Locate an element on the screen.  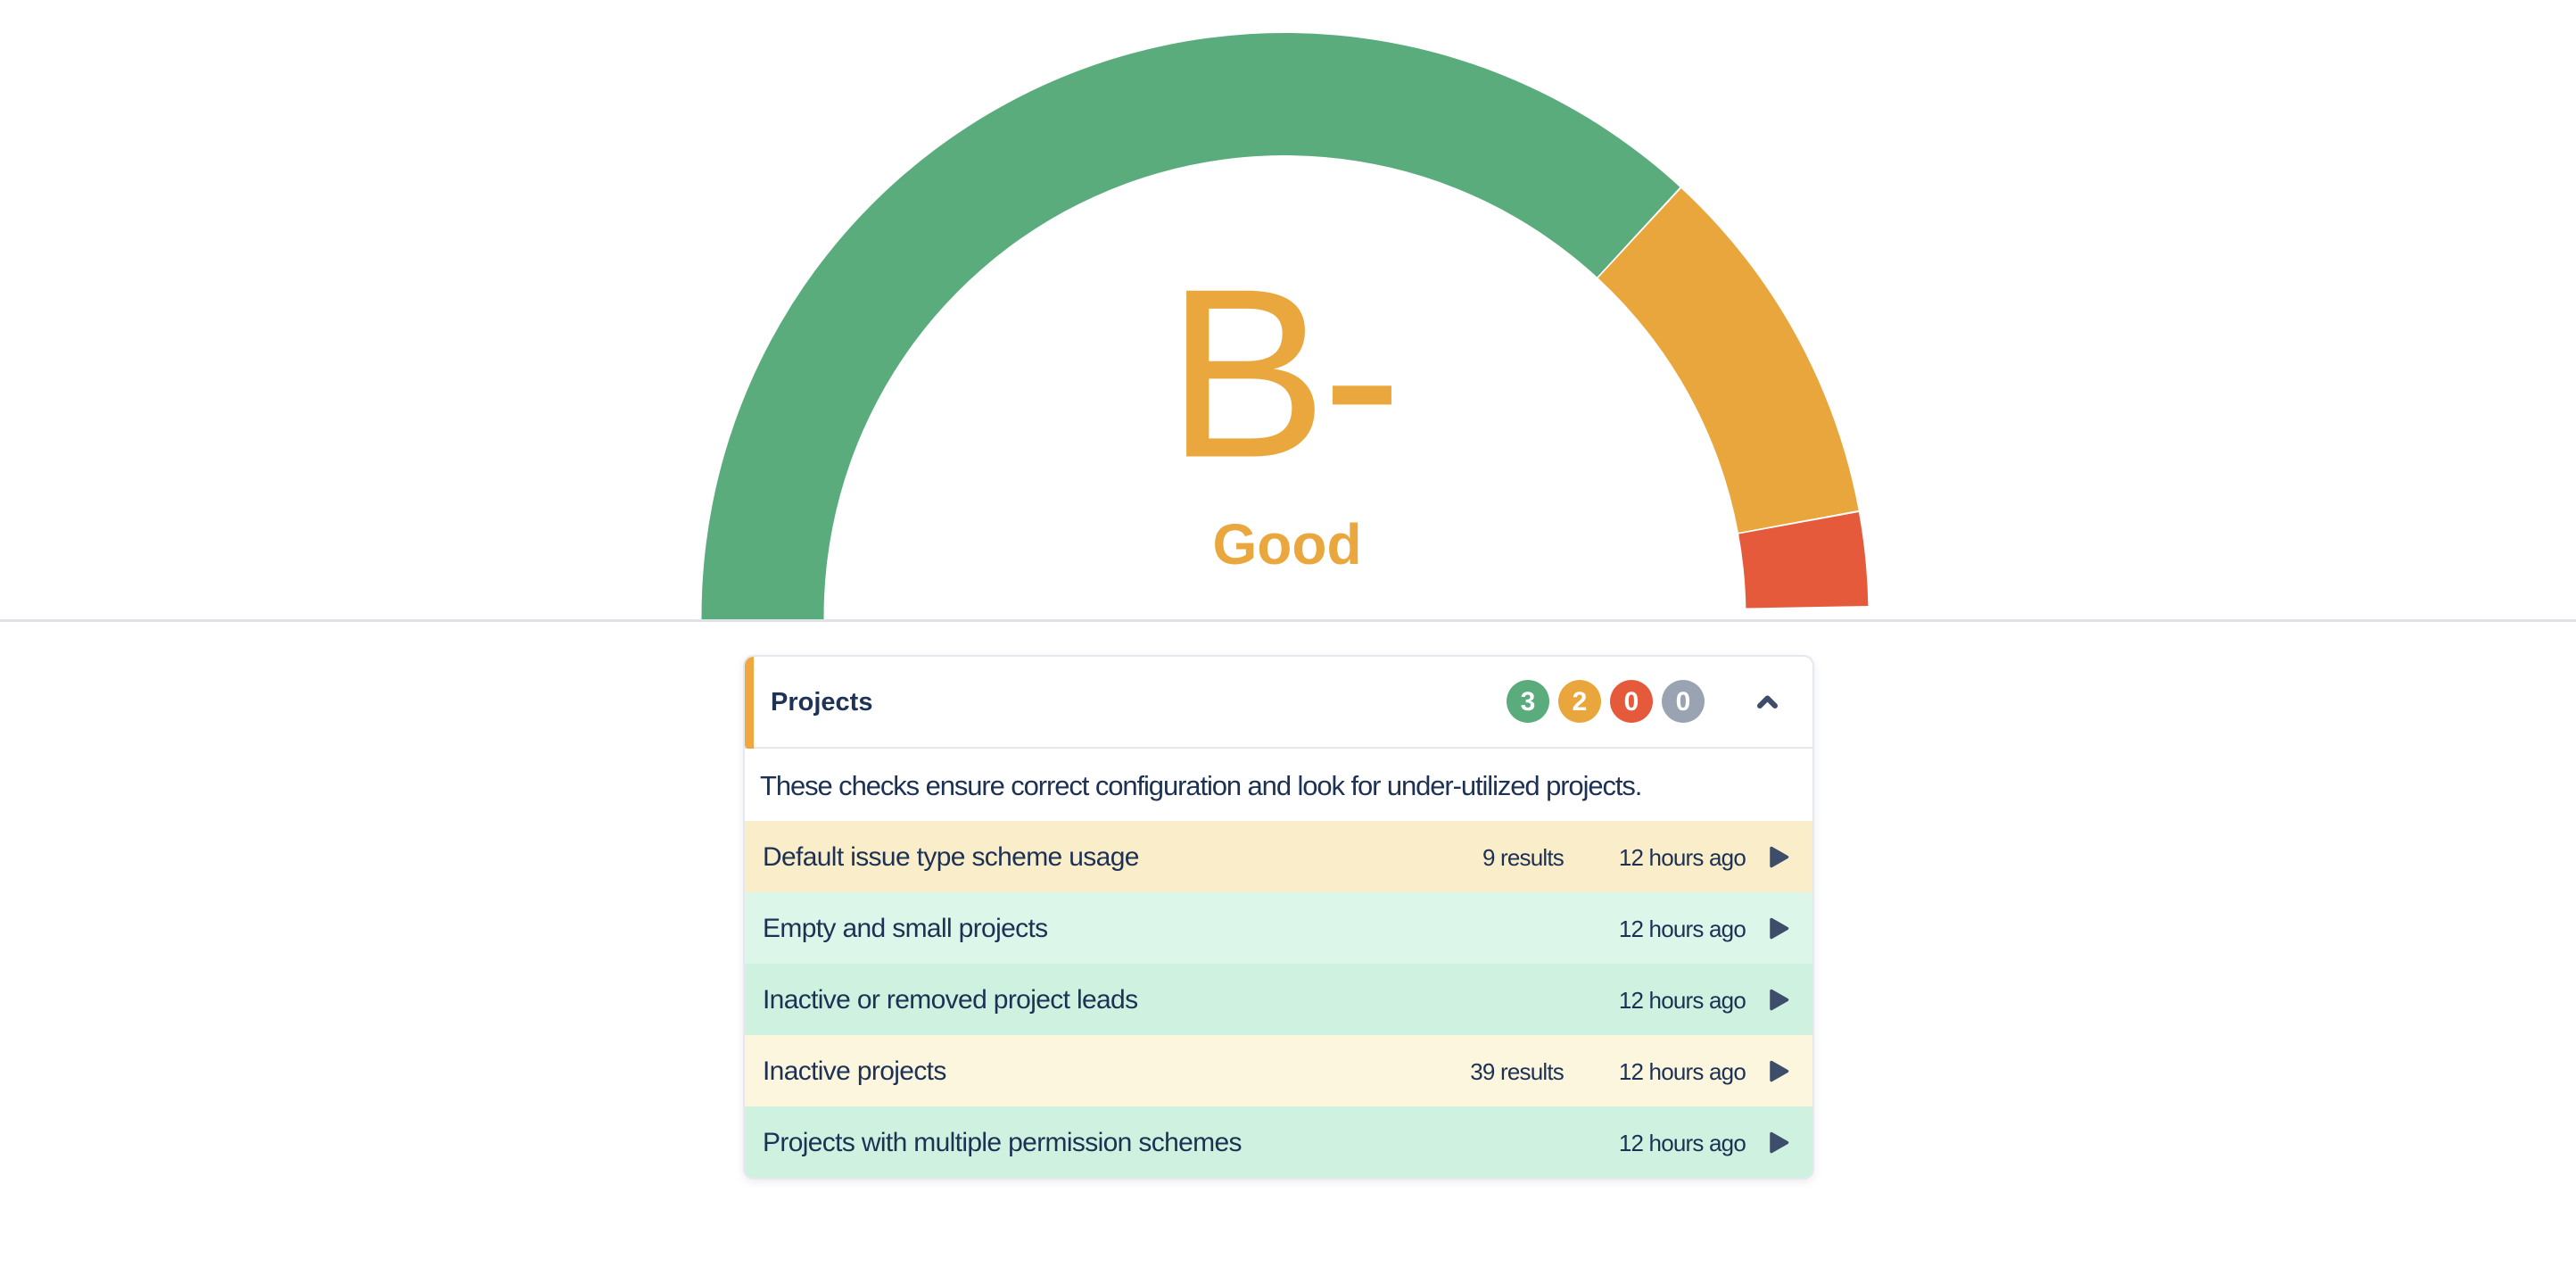
svg-text: Good is located at coordinates (1286, 544).